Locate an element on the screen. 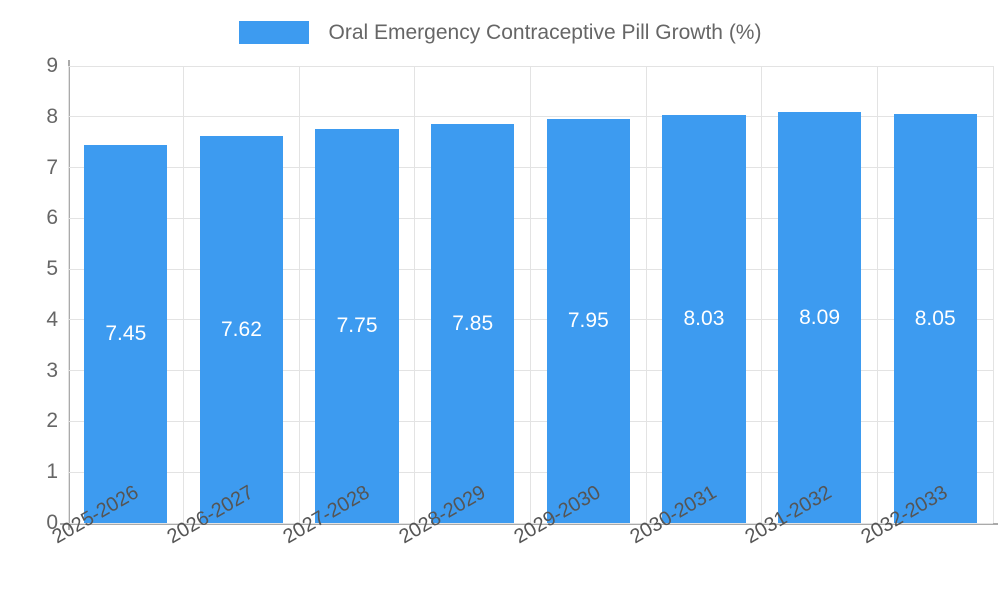 This screenshot has height=600, width=1000. bar-value-label: 7.95 is located at coordinates (588, 321).